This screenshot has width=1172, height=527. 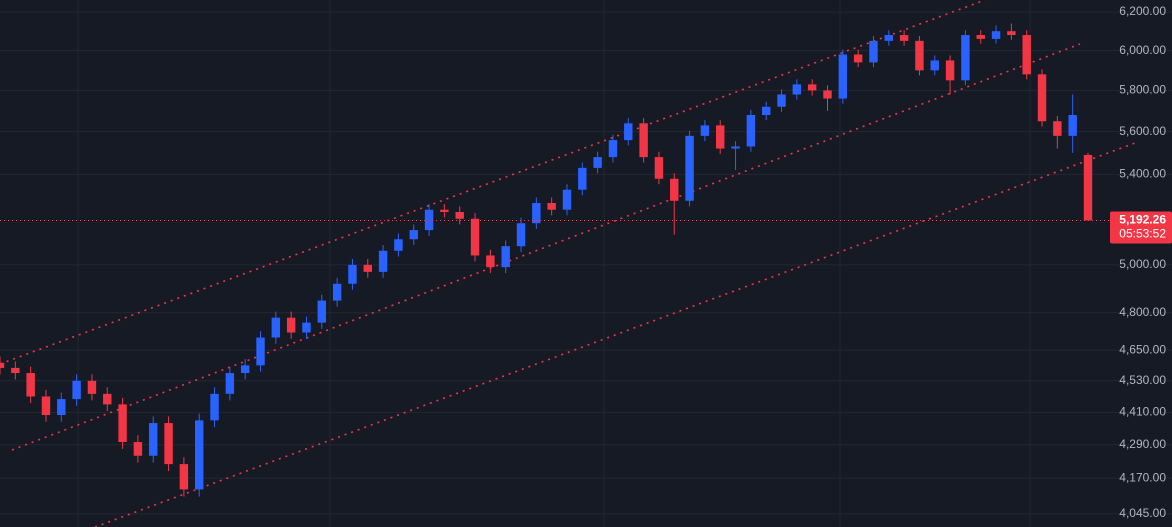 I want to click on last-price-box, so click(x=1141, y=227).